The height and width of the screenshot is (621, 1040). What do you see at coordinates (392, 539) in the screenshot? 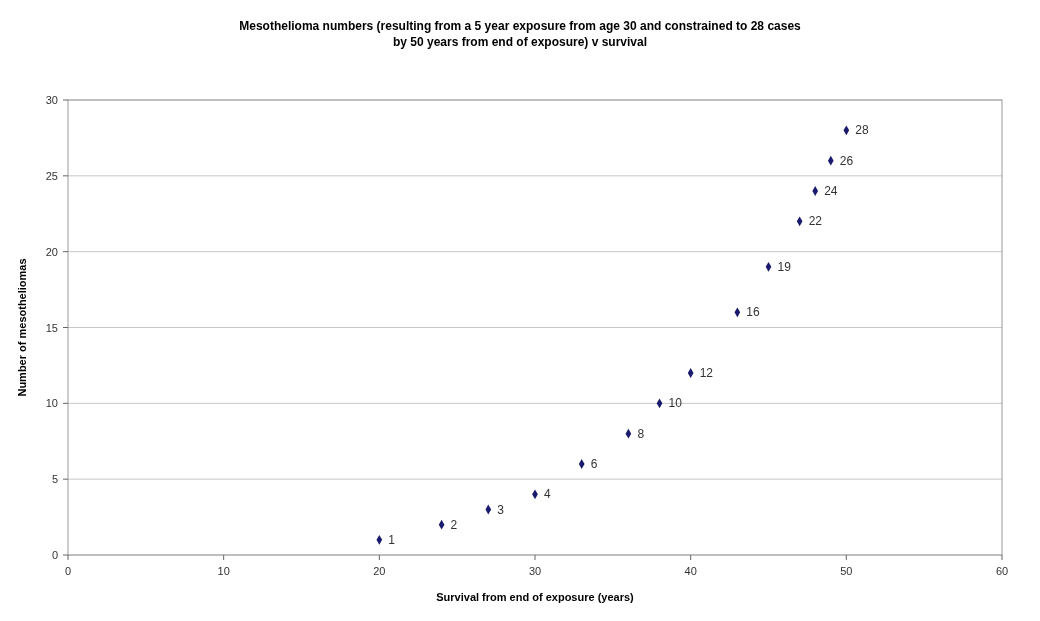
I see `data-label: 1` at bounding box center [392, 539].